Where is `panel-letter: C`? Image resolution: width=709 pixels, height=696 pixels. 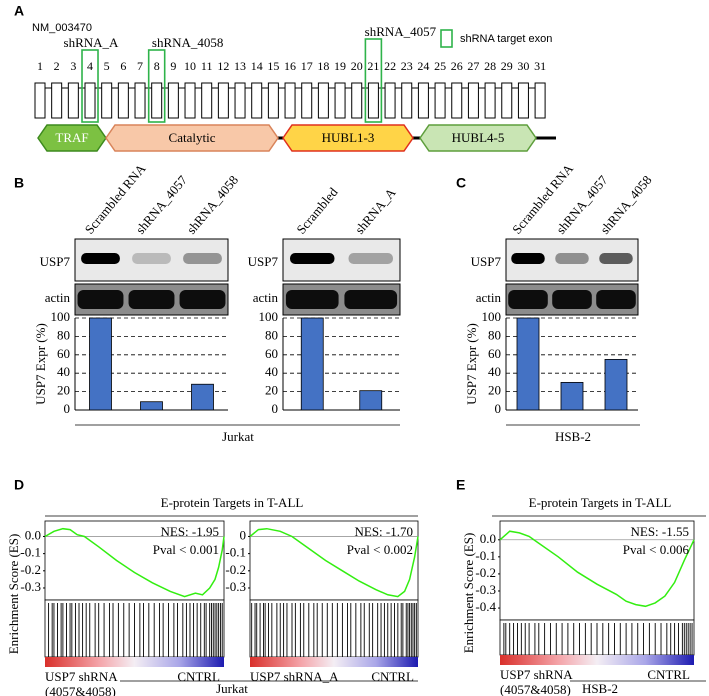 panel-letter: C is located at coordinates (461, 183).